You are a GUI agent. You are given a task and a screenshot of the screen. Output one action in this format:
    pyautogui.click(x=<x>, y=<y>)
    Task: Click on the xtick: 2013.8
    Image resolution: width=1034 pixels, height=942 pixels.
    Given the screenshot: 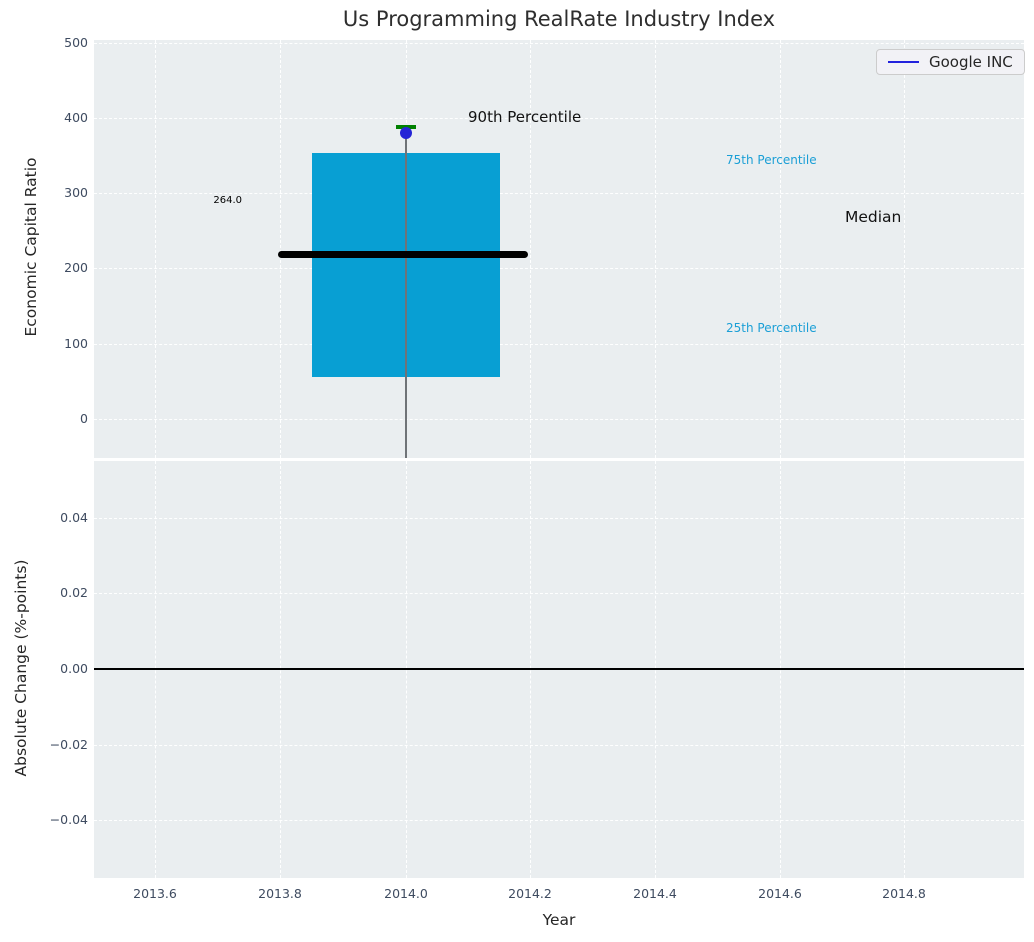 What is the action you would take?
    pyautogui.click(x=280, y=893)
    